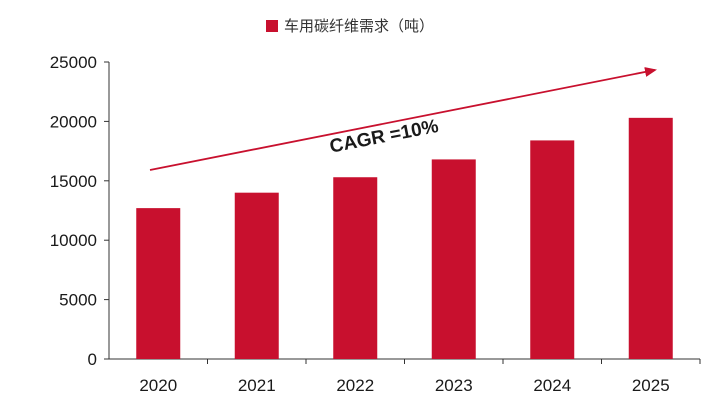 Image resolution: width=711 pixels, height=408 pixels. Describe the element at coordinates (92, 359) in the screenshot. I see `y-tick-label: 0` at that location.